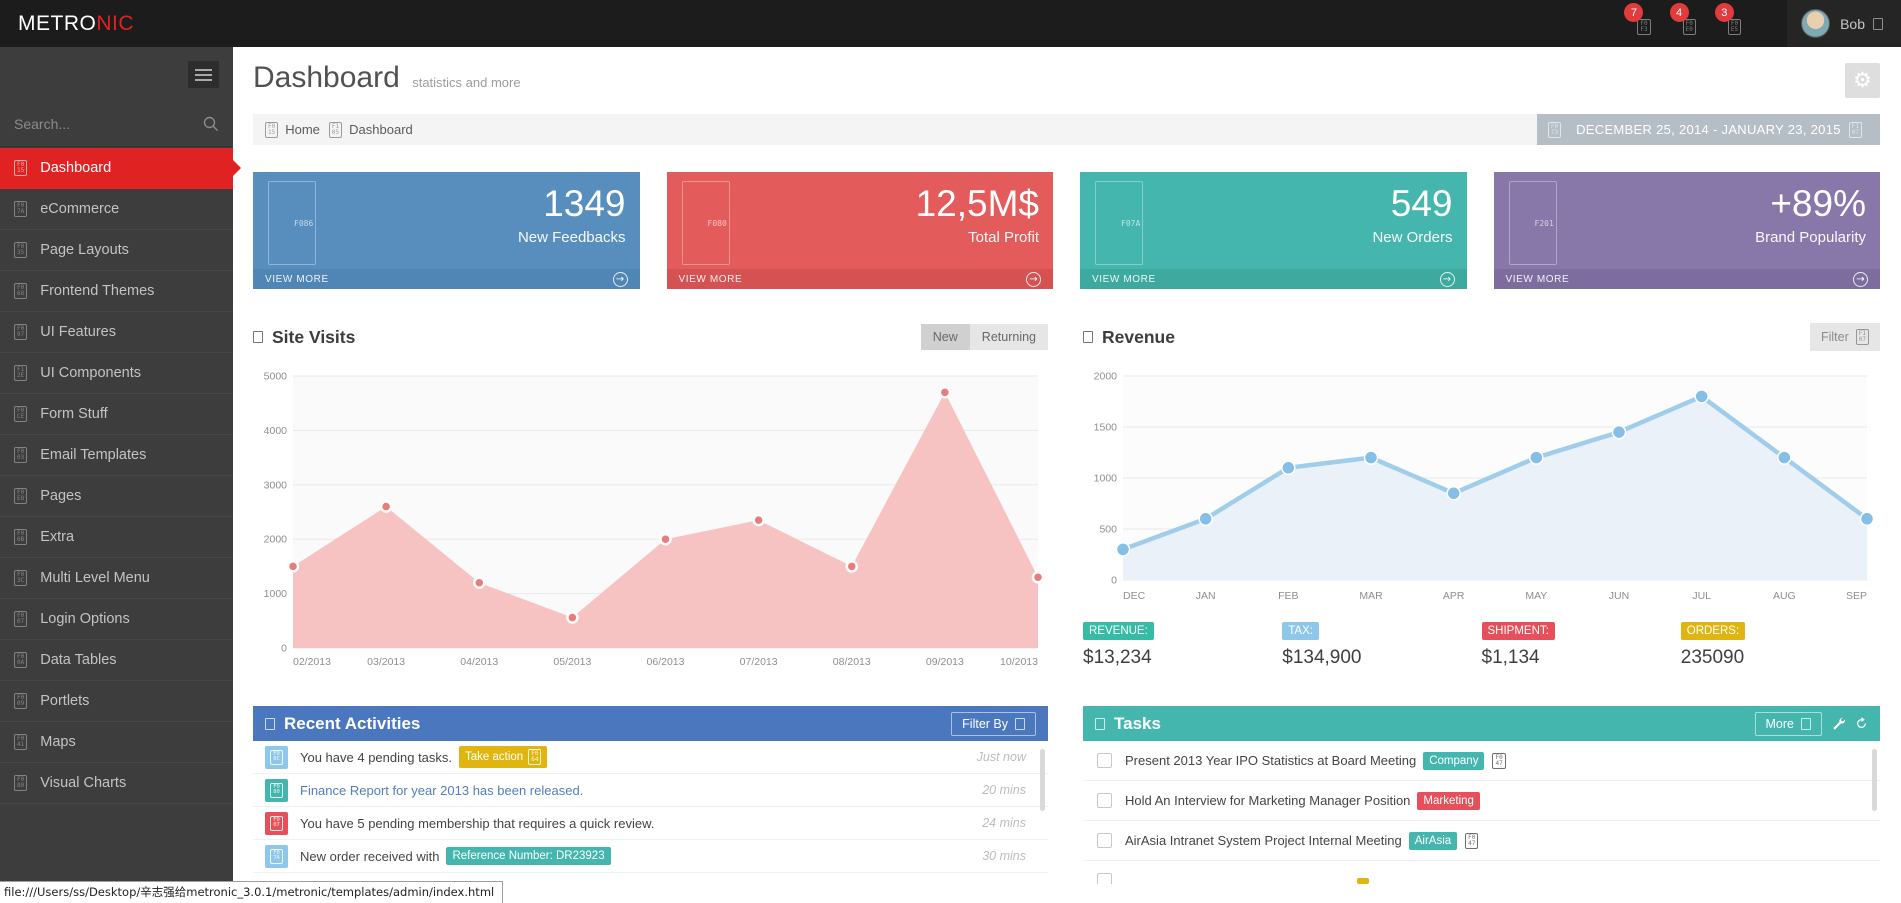  Describe the element at coordinates (116, 537) in the screenshot. I see `sidebar-item-extra: F0 6B Extra` at that location.